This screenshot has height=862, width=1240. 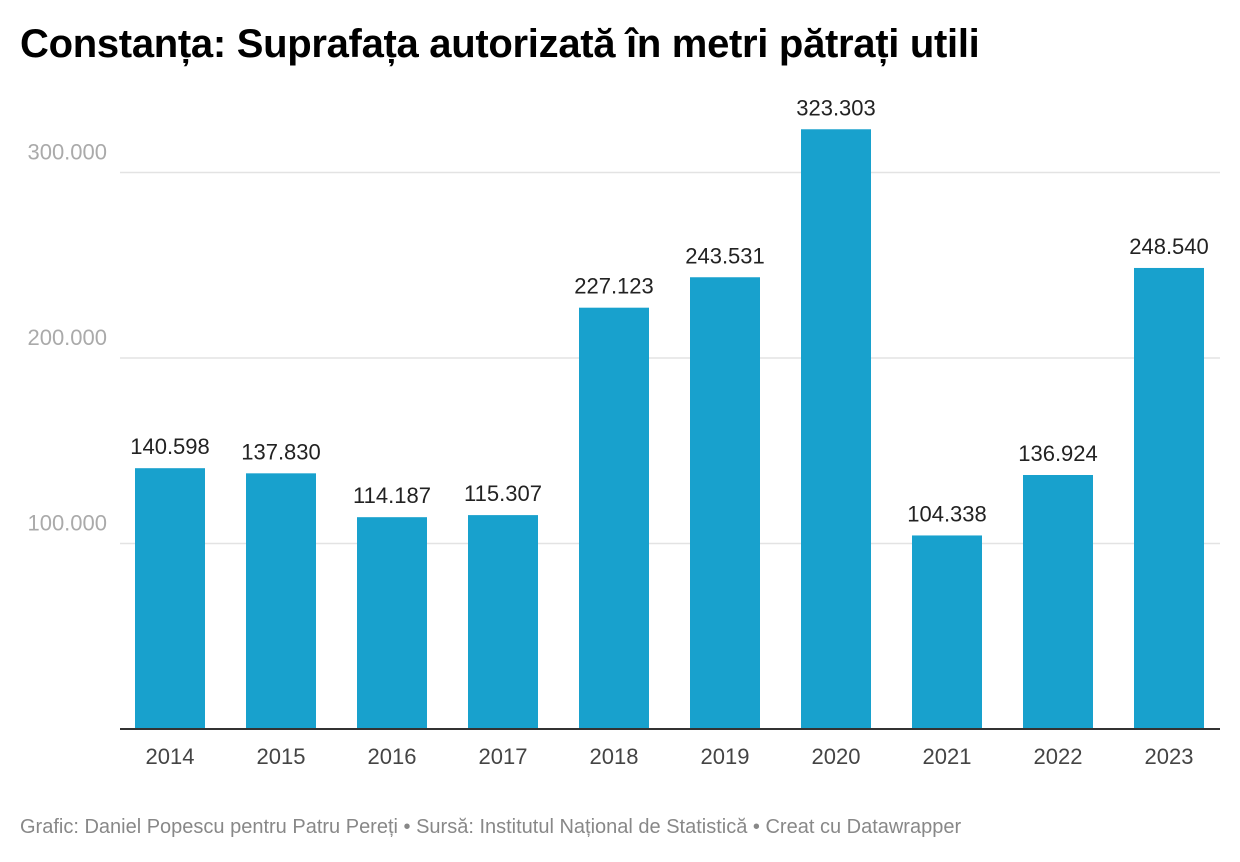 I want to click on x-tick-label-2018: 2018, so click(x=614, y=756).